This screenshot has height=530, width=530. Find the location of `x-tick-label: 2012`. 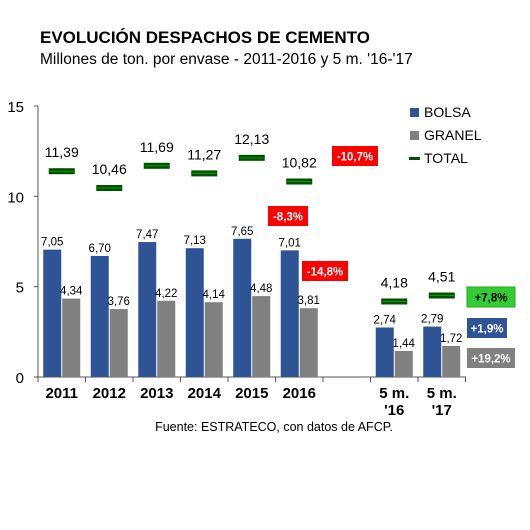

x-tick-label: 2012 is located at coordinates (109, 393).